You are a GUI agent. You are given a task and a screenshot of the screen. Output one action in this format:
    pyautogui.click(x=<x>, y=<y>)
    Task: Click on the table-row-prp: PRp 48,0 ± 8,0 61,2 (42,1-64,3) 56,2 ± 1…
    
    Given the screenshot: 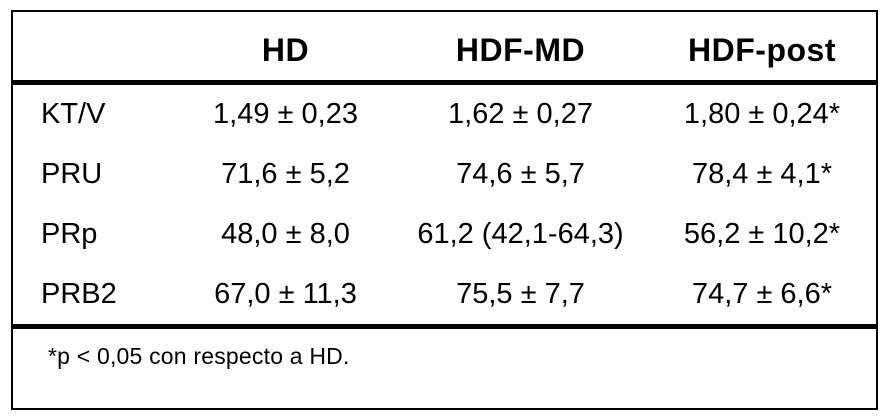 What is the action you would take?
    pyautogui.click(x=444, y=235)
    